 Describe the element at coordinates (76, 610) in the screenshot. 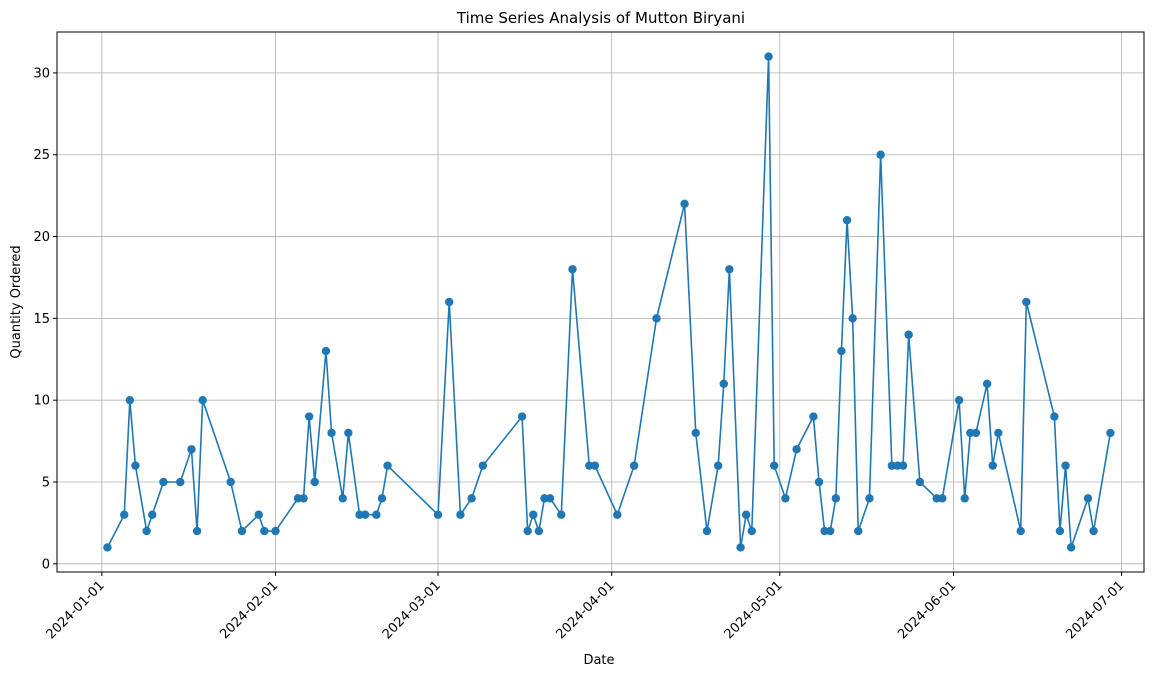

I see `x-tick-label: 2024-01-01` at that location.